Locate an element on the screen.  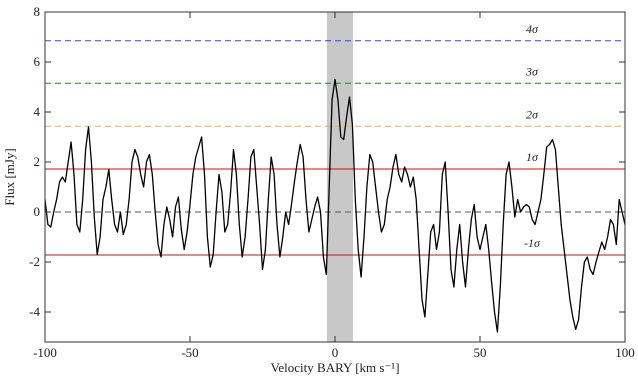
y-tick-label: 0 is located at coordinates (37, 211).